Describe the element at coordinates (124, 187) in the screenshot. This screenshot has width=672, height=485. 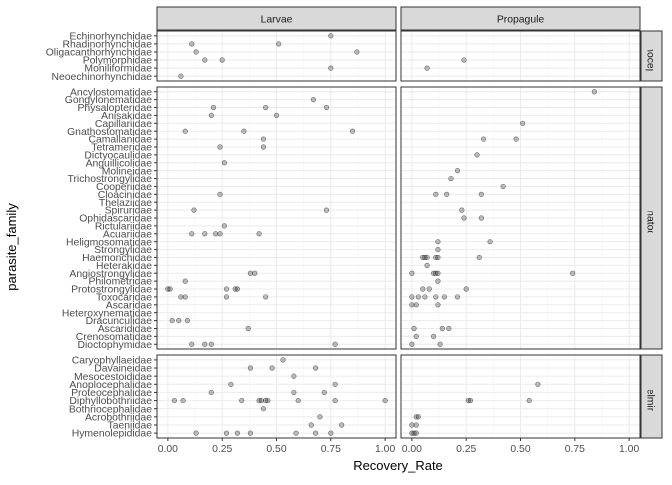
I see `y-tick-label: Cooperiidae` at that location.